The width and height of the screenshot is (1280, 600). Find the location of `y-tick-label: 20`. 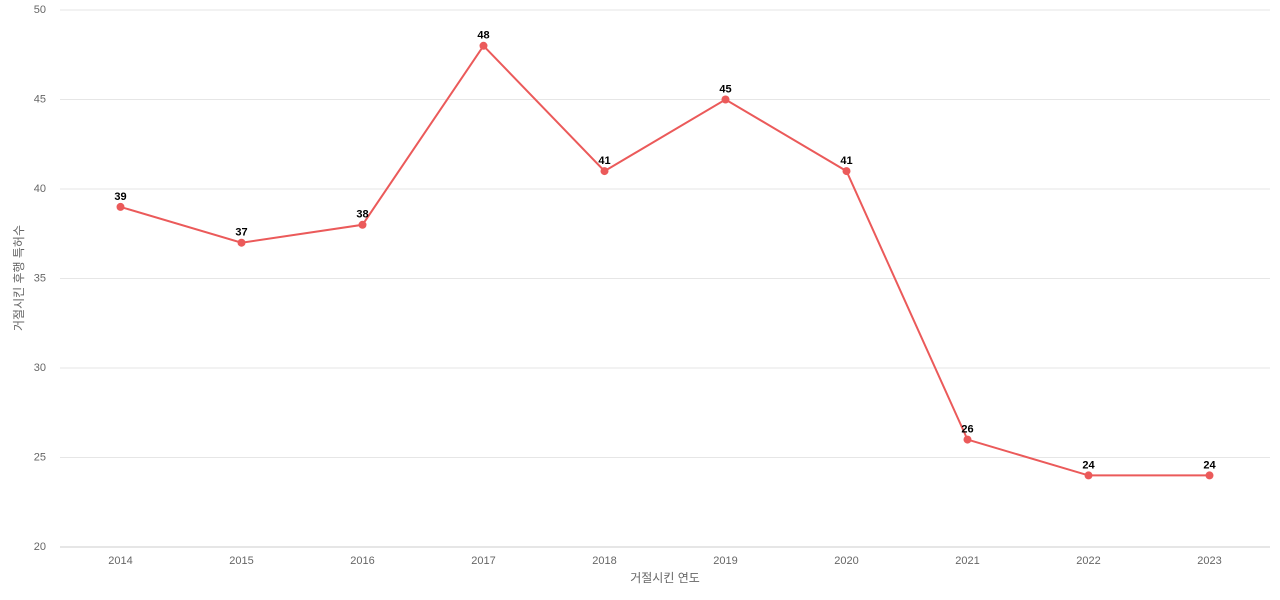

y-tick-label: 20 is located at coordinates (40, 547).